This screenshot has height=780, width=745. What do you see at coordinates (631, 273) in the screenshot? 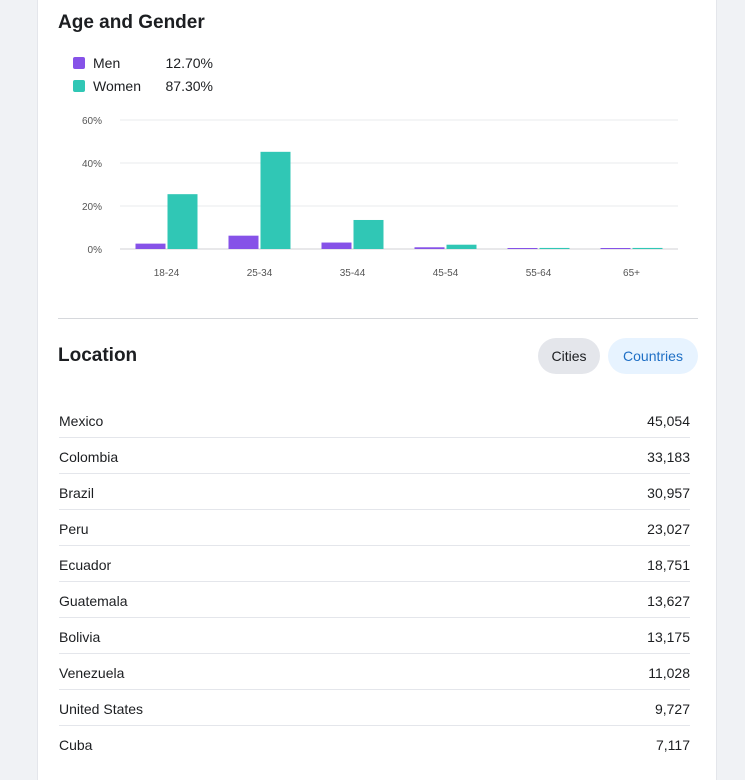
I see `x-tick-label: 65+` at bounding box center [631, 273].